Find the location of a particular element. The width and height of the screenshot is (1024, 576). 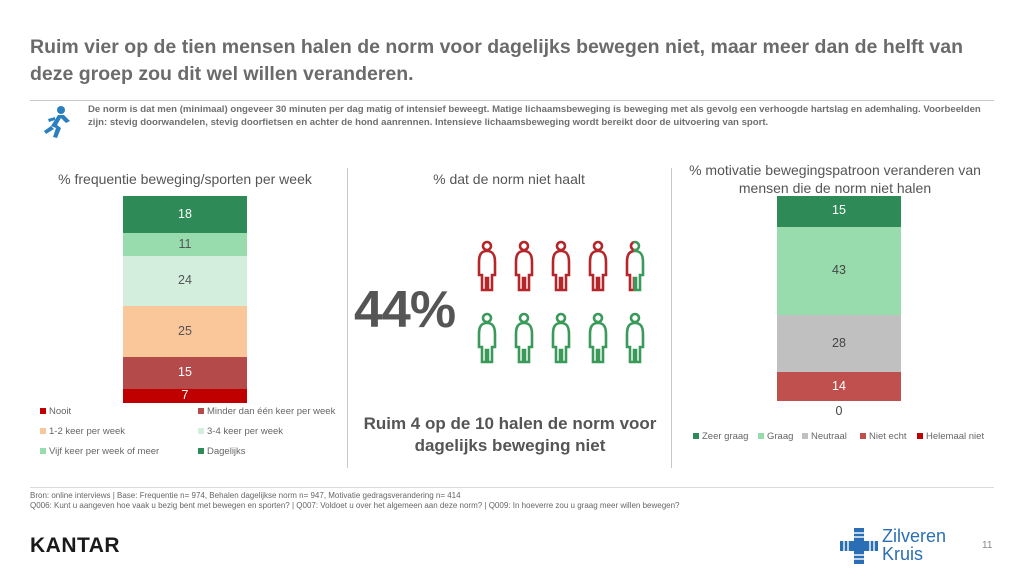

data-label-vijf-keer-per-week-of-meer: 11 is located at coordinates (185, 243).